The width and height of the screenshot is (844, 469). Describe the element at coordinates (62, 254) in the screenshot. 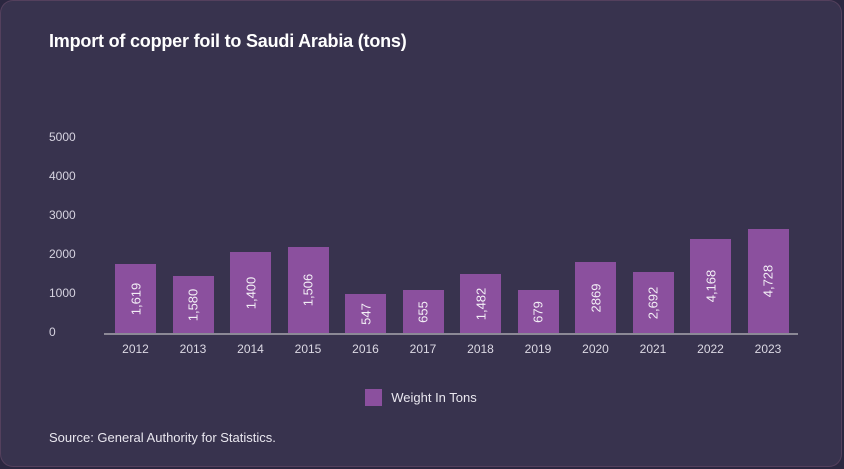

I see `y-axis-tick-label: 2000` at that location.